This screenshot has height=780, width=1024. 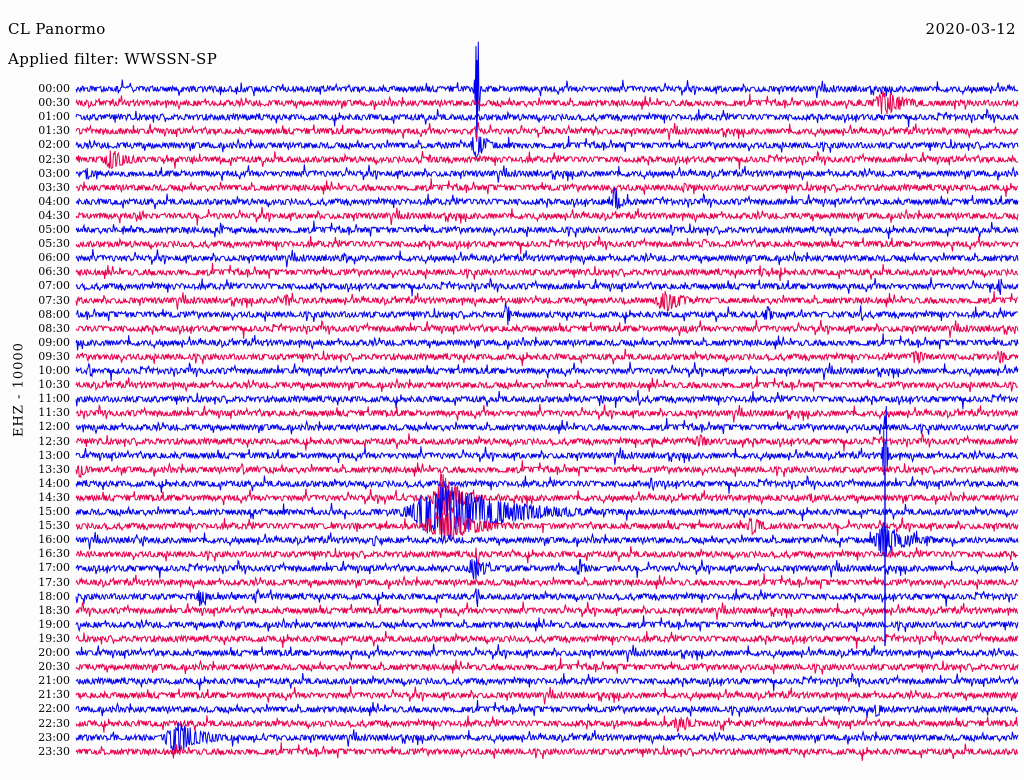 I want to click on time-tick-01-00: 01:00, so click(x=54, y=117).